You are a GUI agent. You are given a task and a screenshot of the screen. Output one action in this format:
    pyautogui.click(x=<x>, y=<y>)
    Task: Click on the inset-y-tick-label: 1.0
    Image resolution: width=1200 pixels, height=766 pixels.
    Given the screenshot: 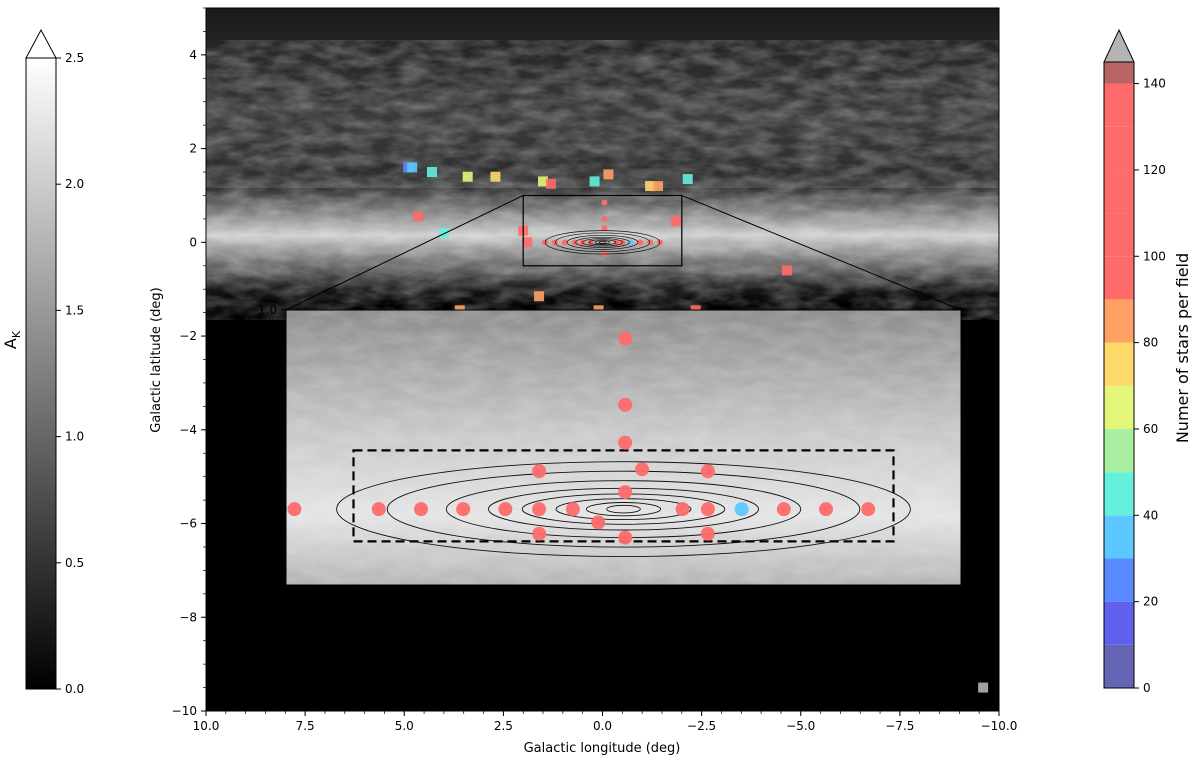 What is the action you would take?
    pyautogui.click(x=267, y=310)
    